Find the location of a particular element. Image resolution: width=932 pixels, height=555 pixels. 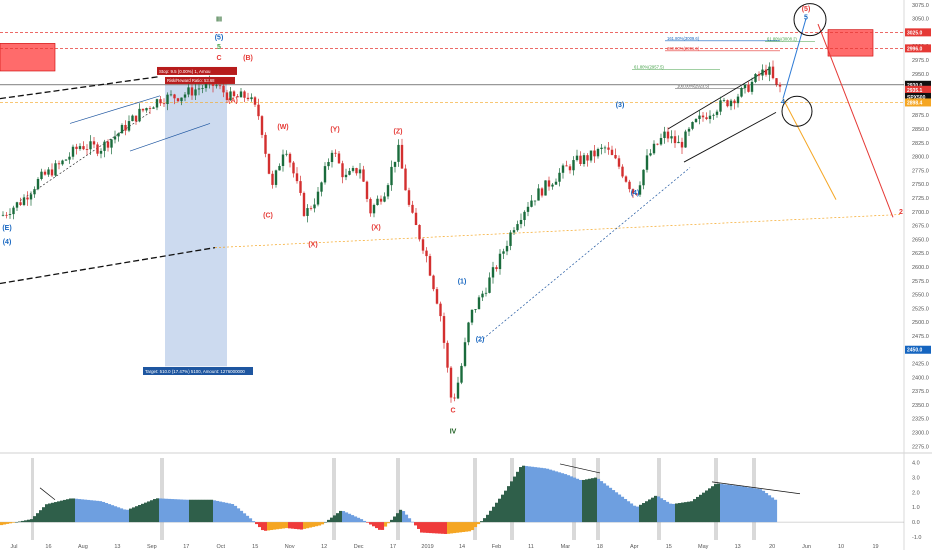

target-circle-low is located at coordinates (797, 111).